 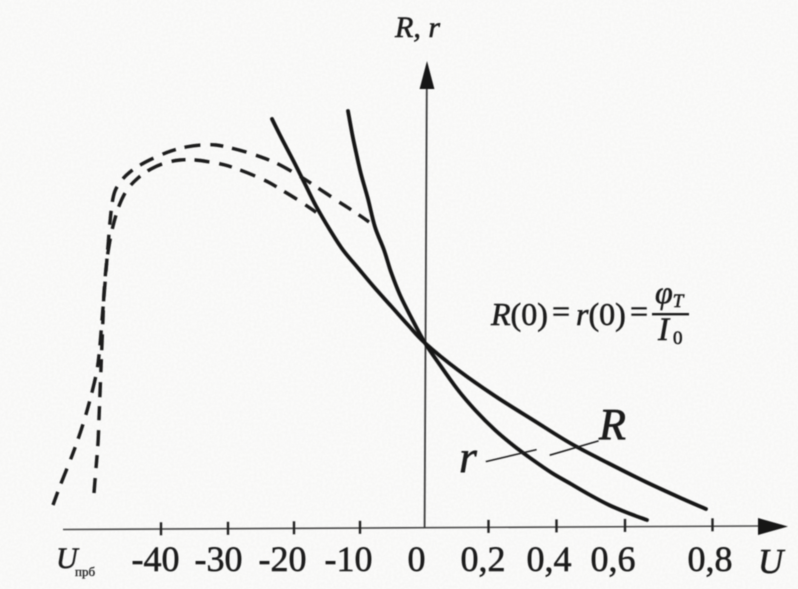 I want to click on svg-text: прб, so click(x=85, y=571).